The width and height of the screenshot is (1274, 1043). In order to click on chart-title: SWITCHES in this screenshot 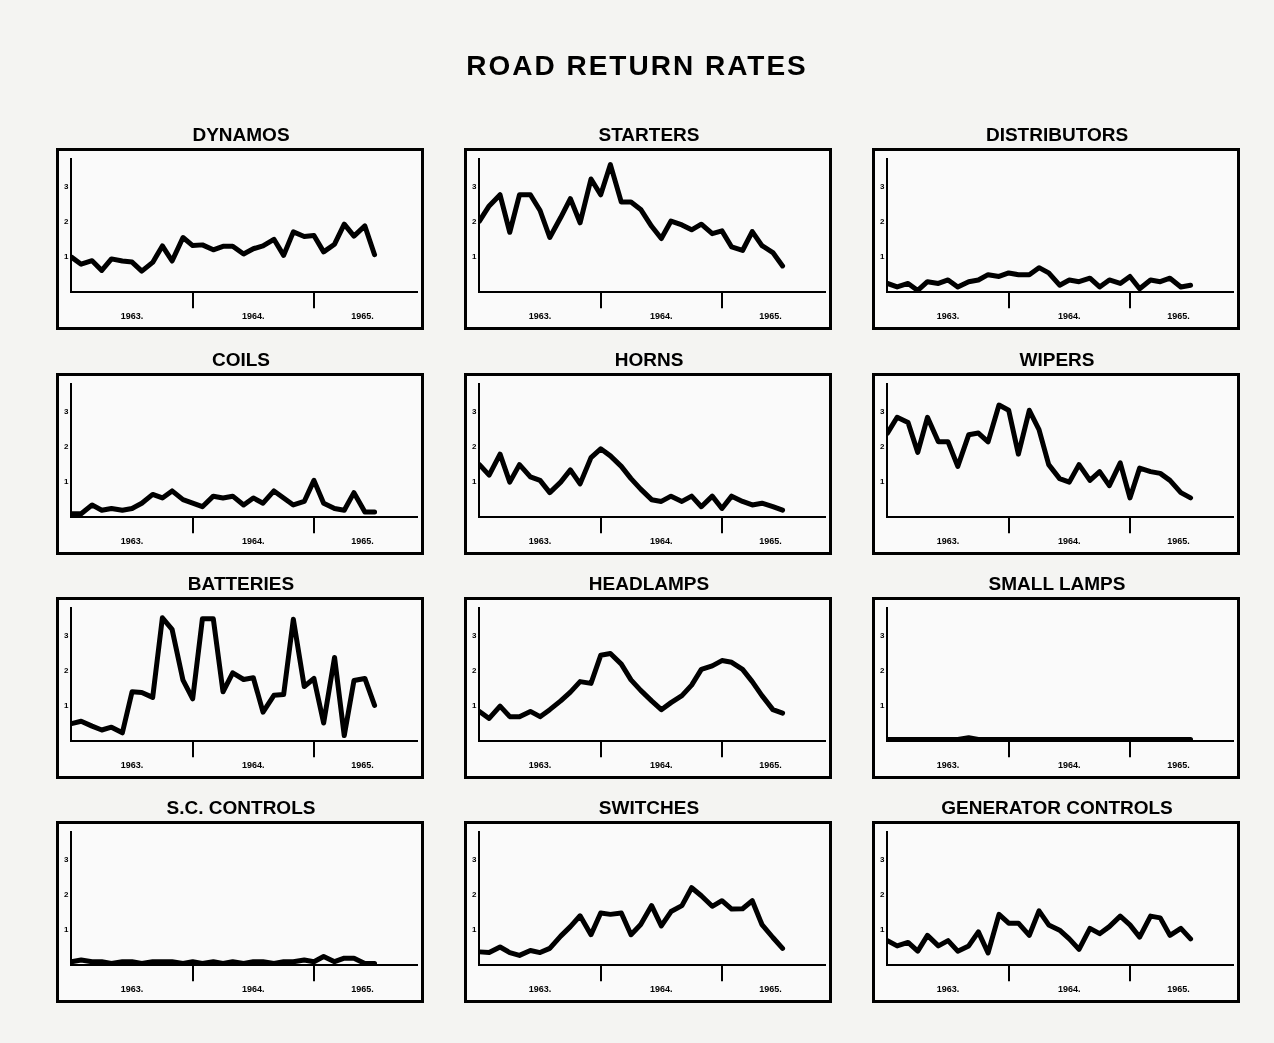, I will do `click(649, 808)`.